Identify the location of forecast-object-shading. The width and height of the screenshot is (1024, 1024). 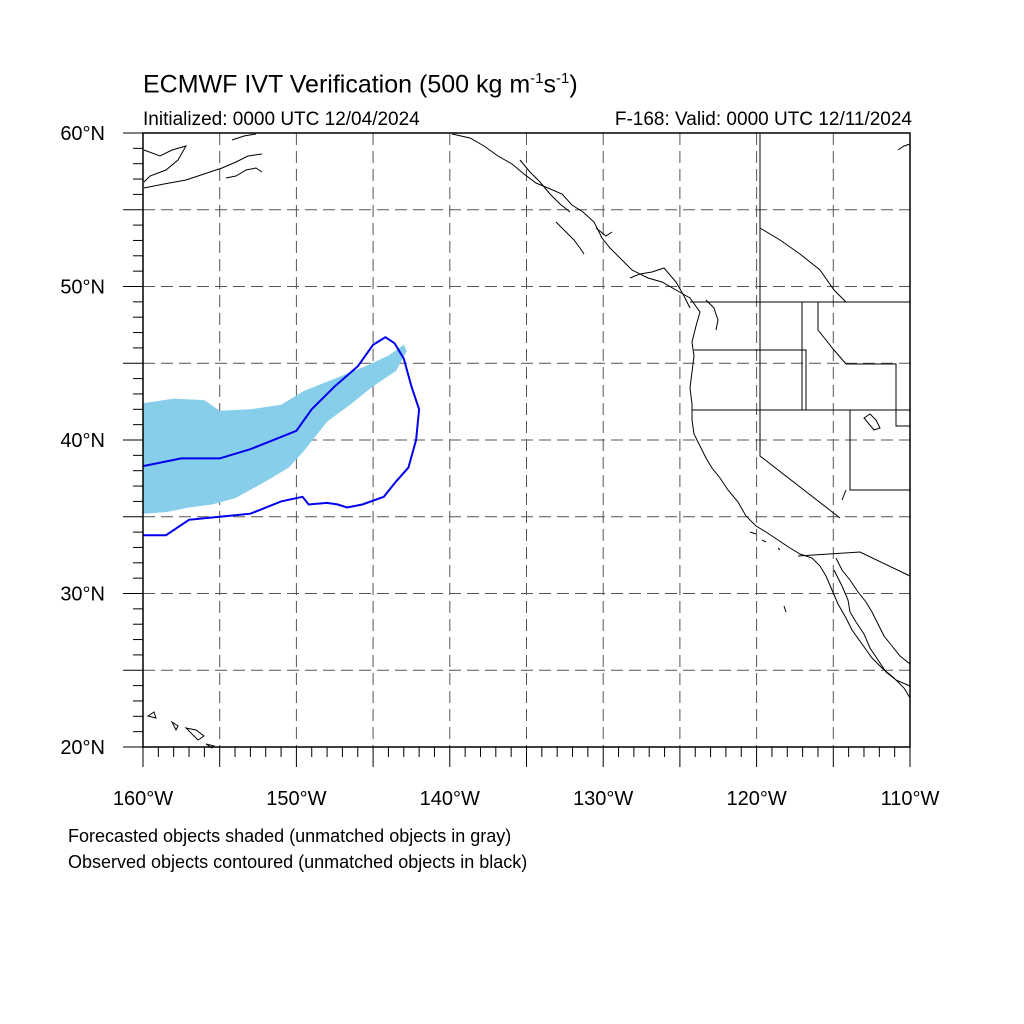
(275, 429).